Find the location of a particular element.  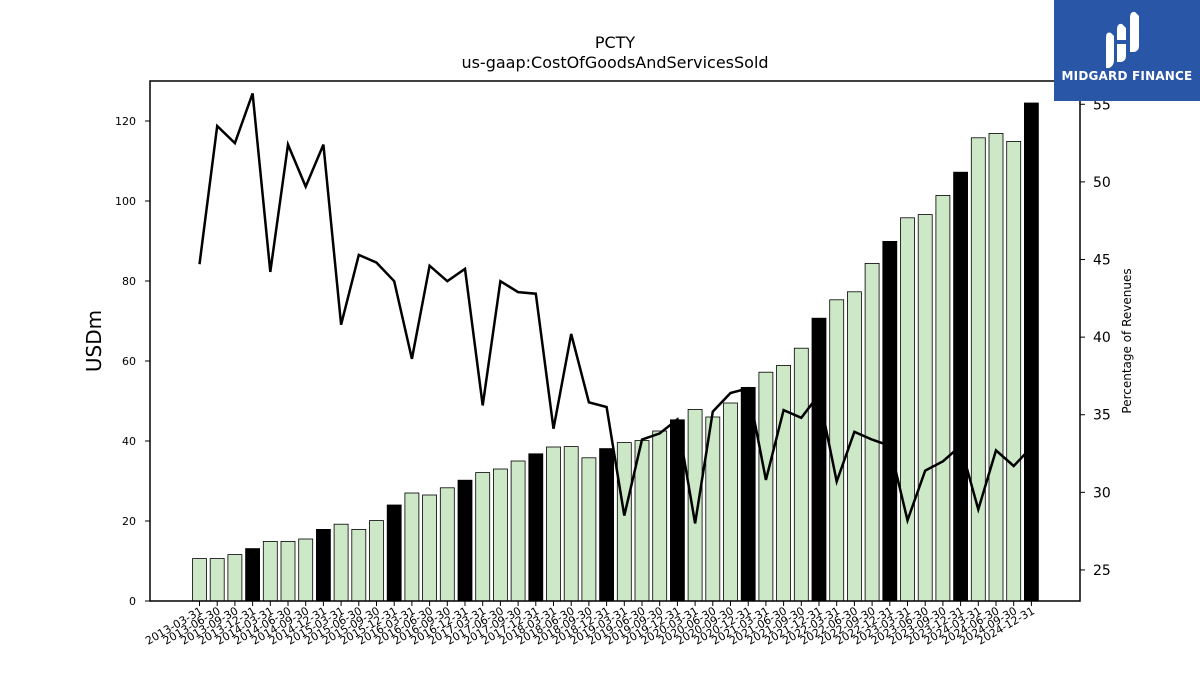

y-tick-label-right: 30 is located at coordinates (1102, 493).